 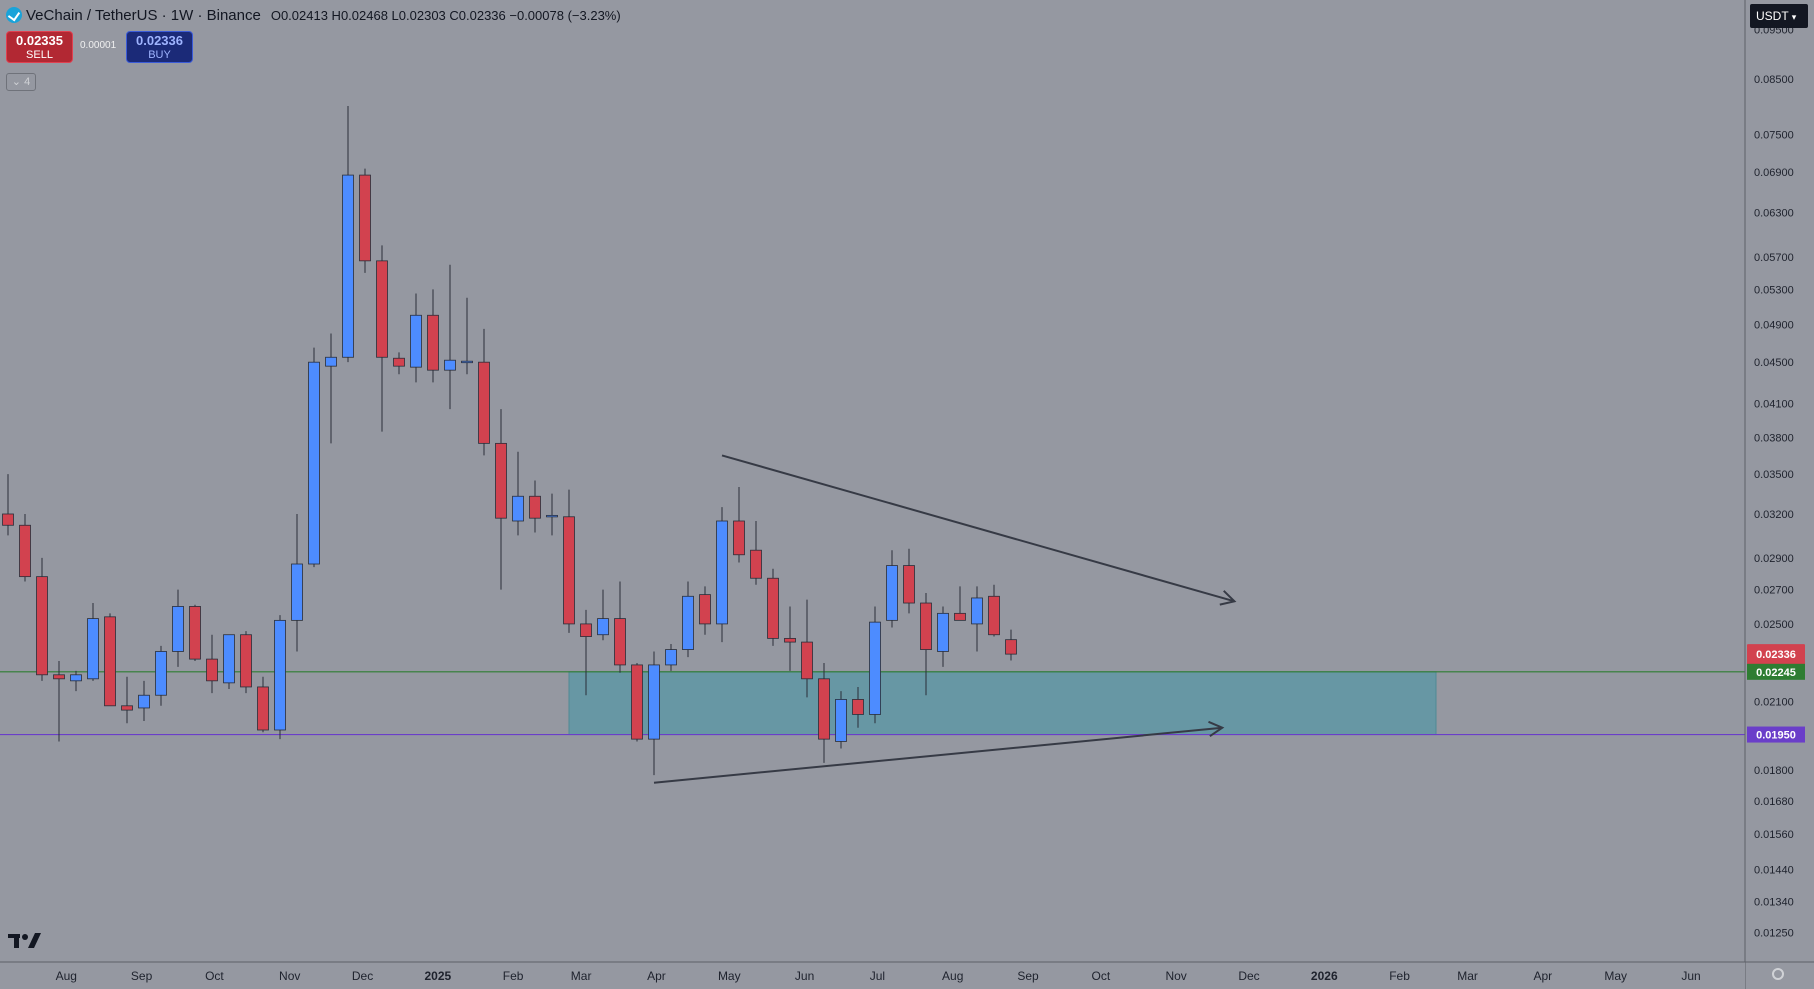 What do you see at coordinates (1774, 213) in the screenshot?
I see `price-tick-label: 0.06300` at bounding box center [1774, 213].